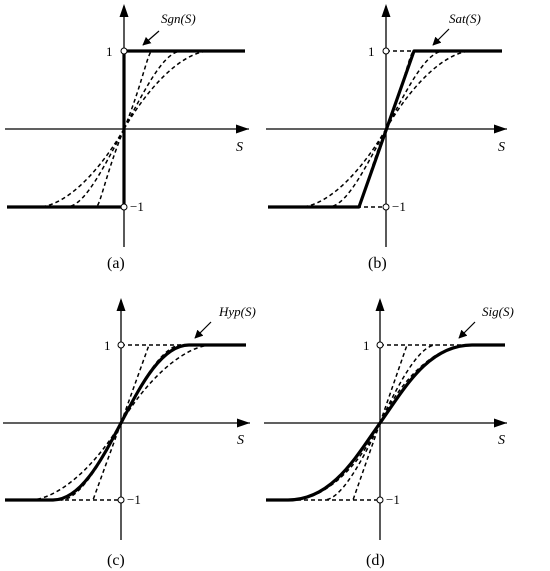  Describe the element at coordinates (465, 18) in the screenshot. I see `function-label: Sat(S)` at that location.